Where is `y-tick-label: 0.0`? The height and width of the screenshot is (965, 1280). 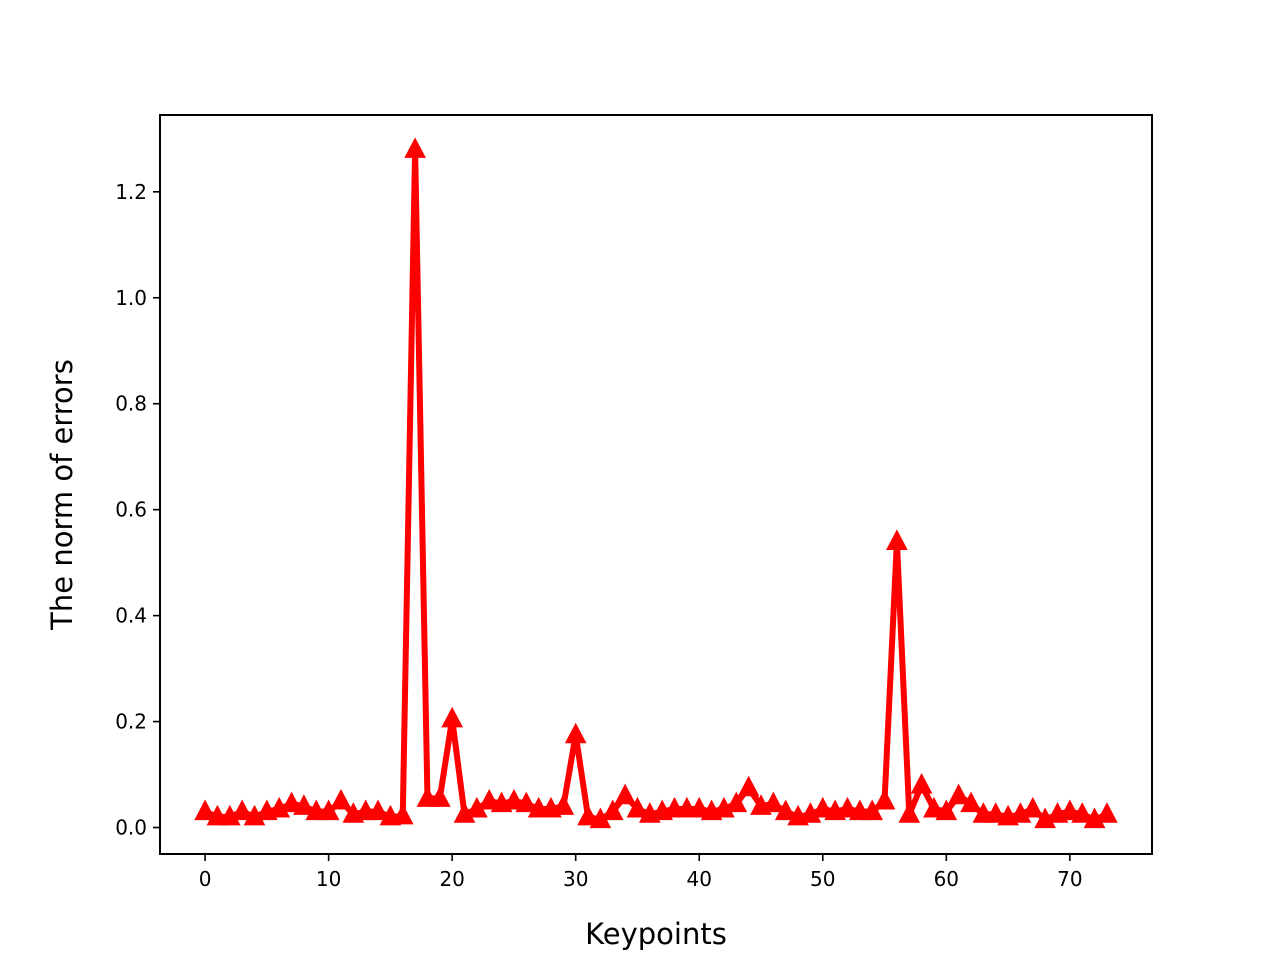 y-tick-label: 0.0 is located at coordinates (131, 828).